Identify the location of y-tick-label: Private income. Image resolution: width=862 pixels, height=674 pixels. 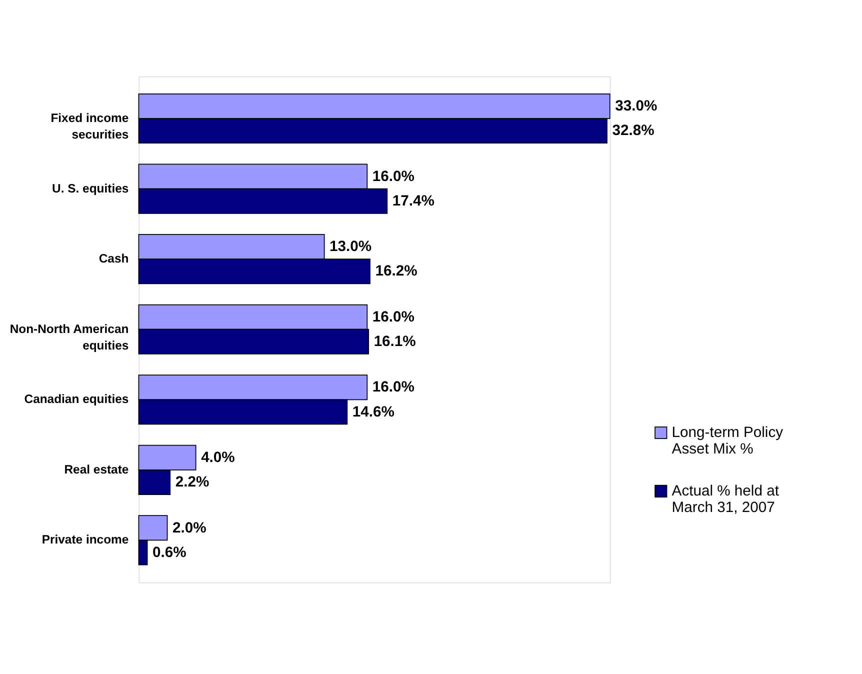
(85, 539).